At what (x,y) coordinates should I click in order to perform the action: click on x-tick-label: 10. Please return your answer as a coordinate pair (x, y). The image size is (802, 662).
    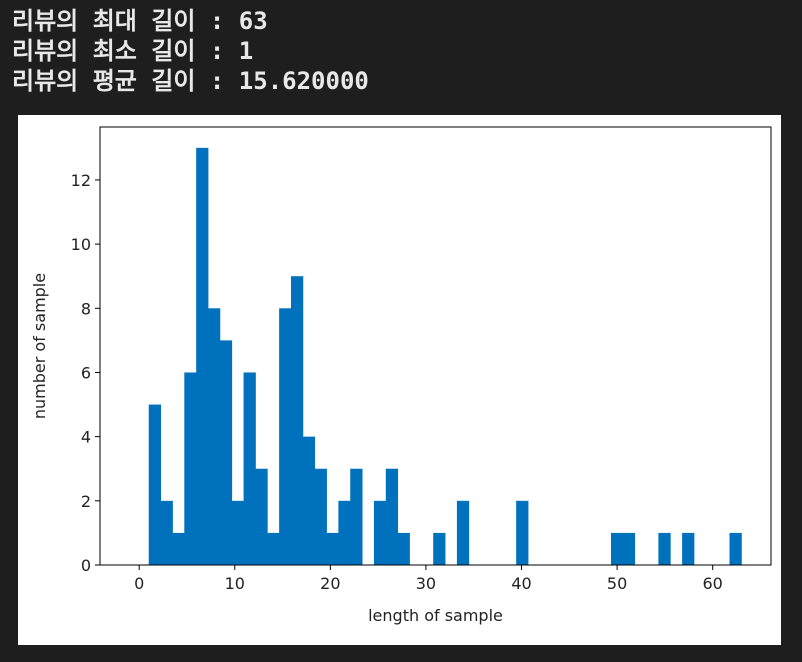
    Looking at the image, I should click on (235, 583).